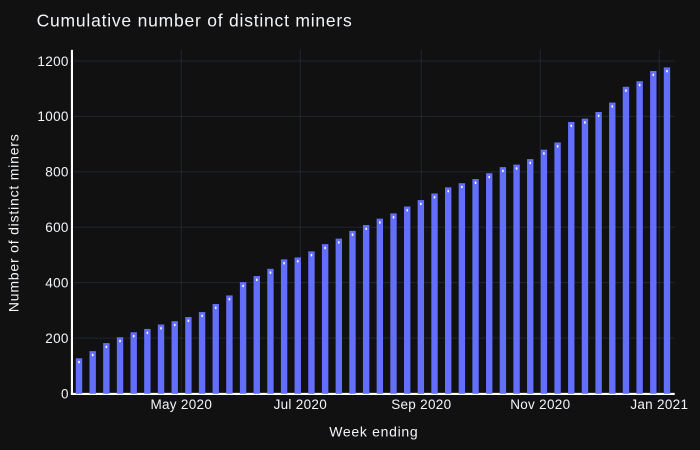 This screenshot has width=700, height=450. I want to click on svg-text: Jan 2021, so click(659, 404).